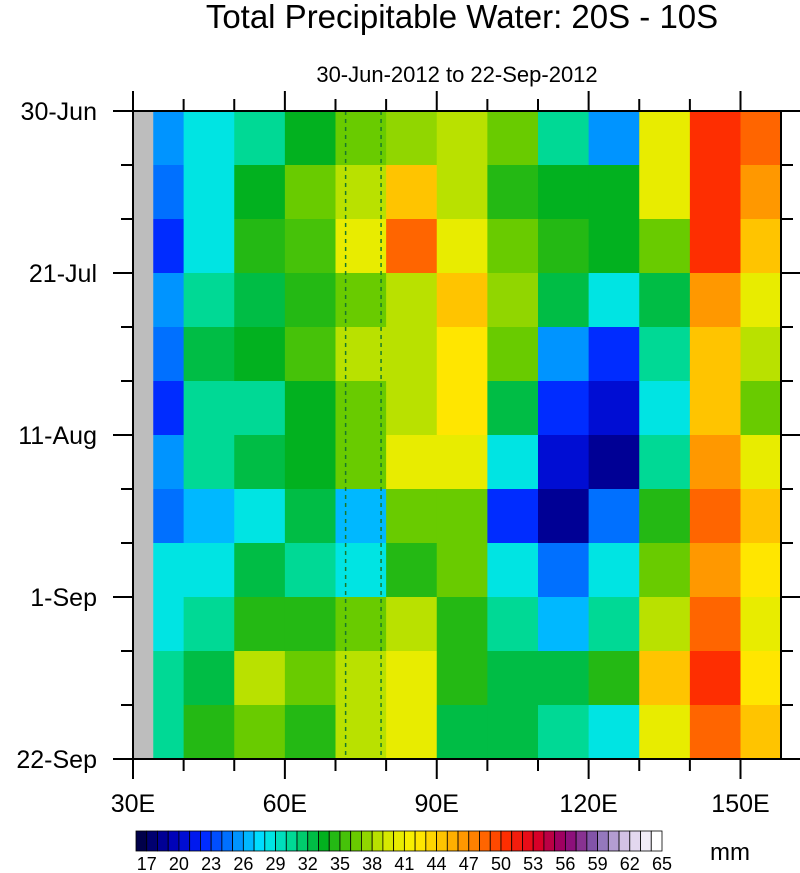  Describe the element at coordinates (730, 852) in the screenshot. I see `colorbar-units: mm` at that location.